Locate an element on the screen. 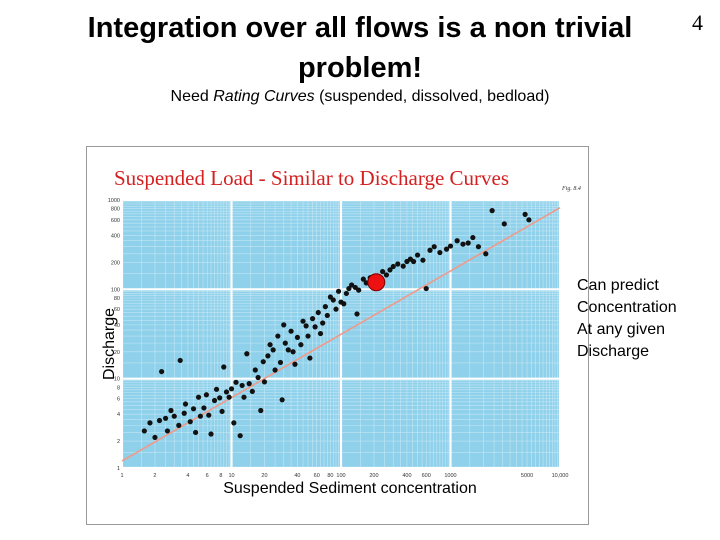  figure-tag: Fig. 8.4 is located at coordinates (571, 189).